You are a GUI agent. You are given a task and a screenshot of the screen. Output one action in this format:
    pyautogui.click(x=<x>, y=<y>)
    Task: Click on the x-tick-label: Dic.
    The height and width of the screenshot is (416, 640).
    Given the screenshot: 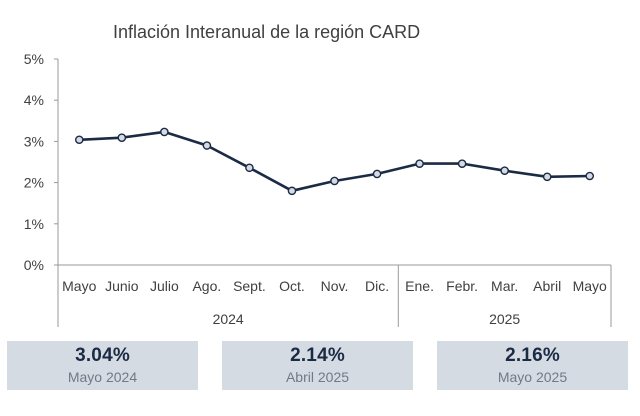 What is the action you would take?
    pyautogui.click(x=377, y=286)
    